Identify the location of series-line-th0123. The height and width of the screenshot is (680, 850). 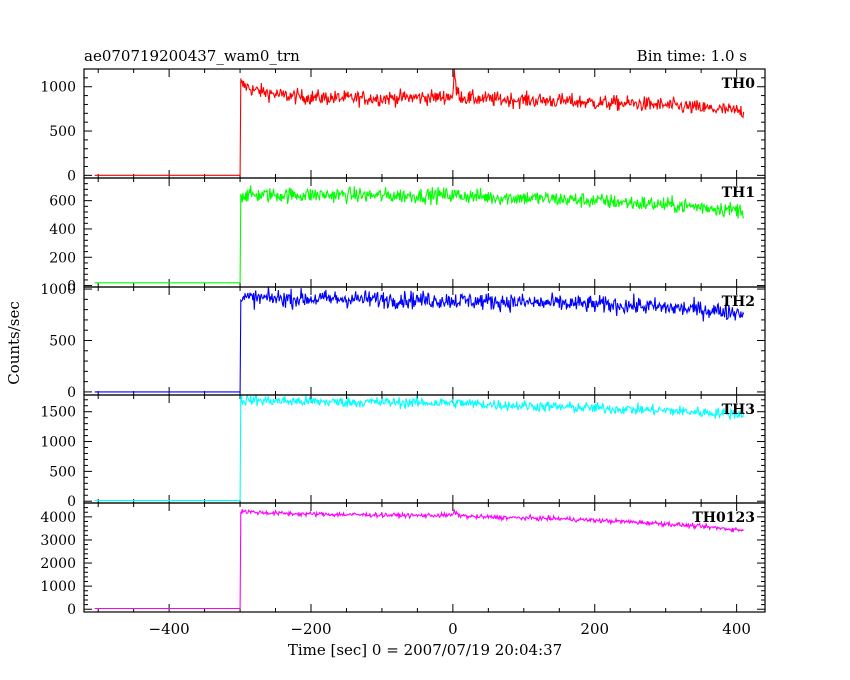
(419, 559).